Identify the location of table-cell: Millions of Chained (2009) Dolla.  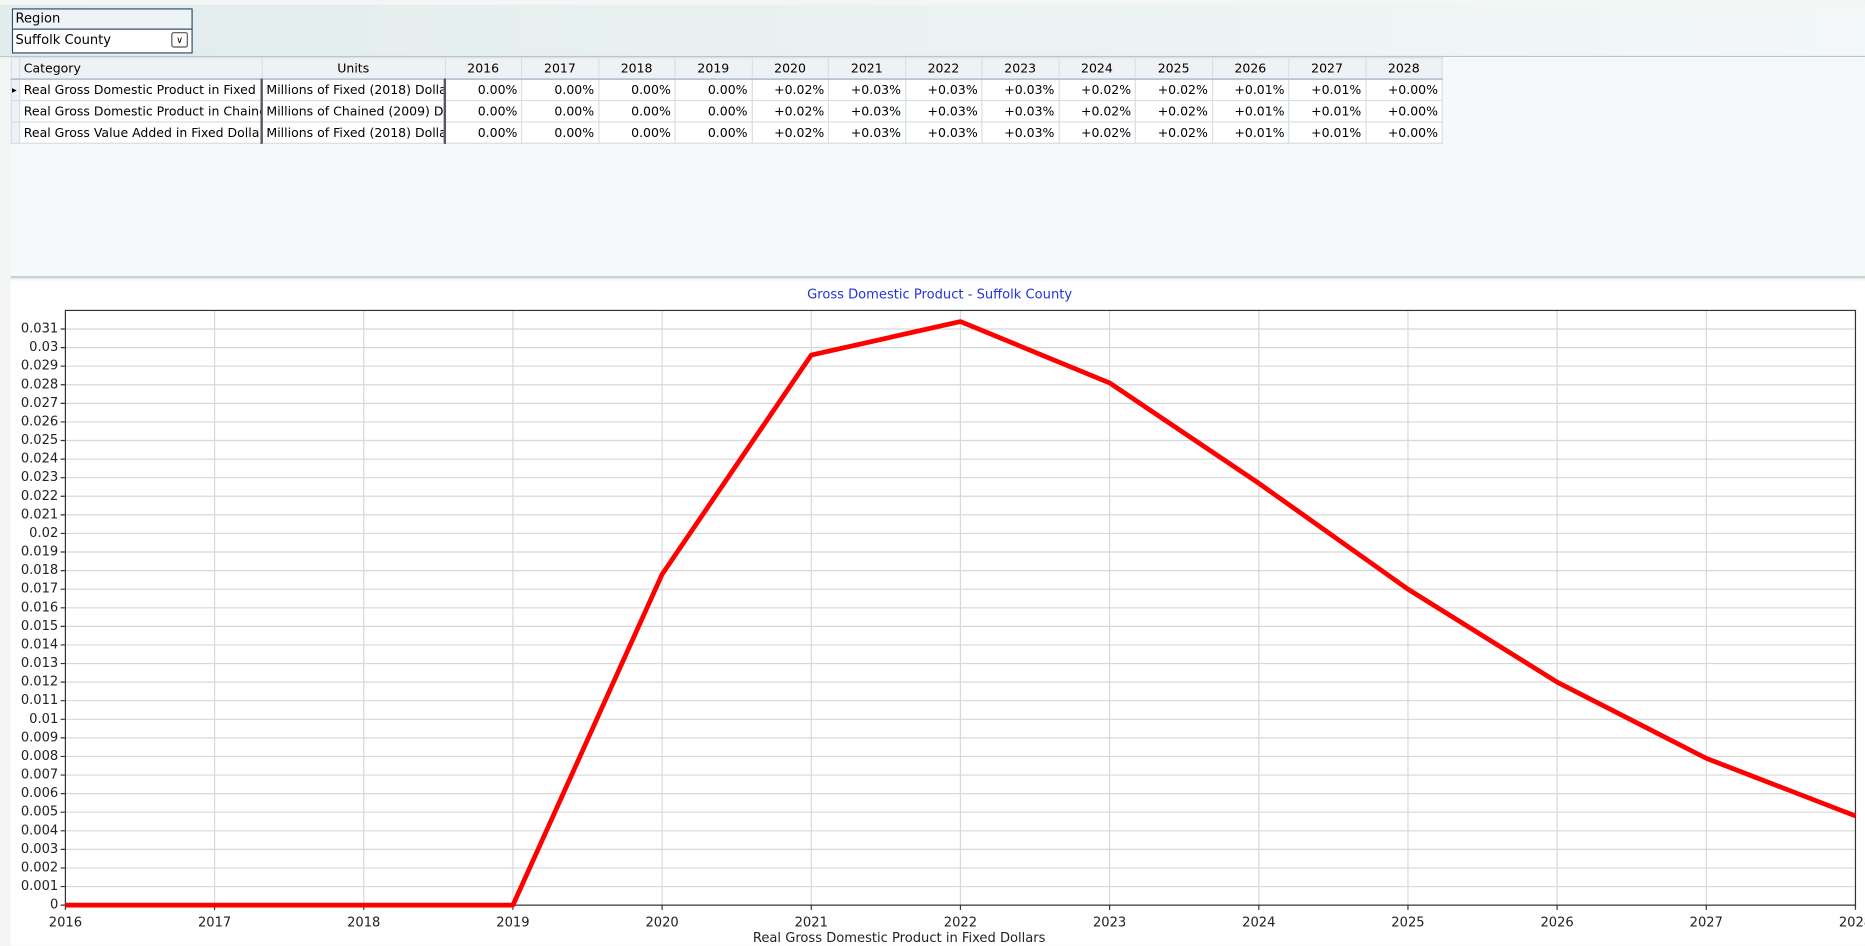
(354, 111).